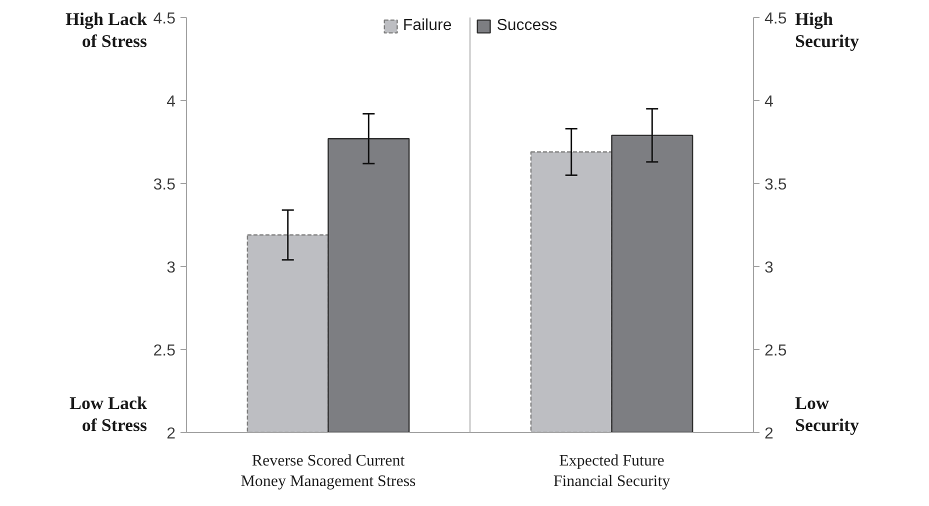 This screenshot has height=506, width=929. Describe the element at coordinates (827, 30) in the screenshot. I see `text: High Security` at that location.